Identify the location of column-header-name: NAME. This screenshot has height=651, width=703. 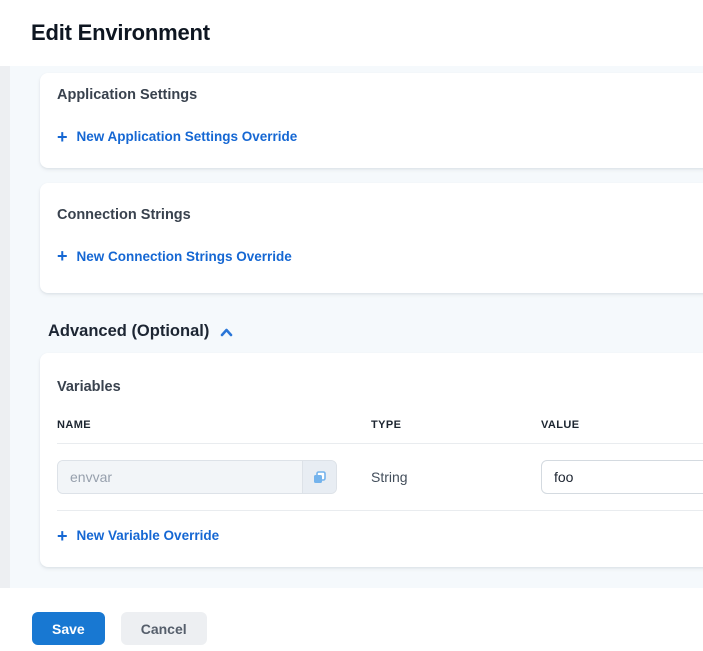
(74, 425).